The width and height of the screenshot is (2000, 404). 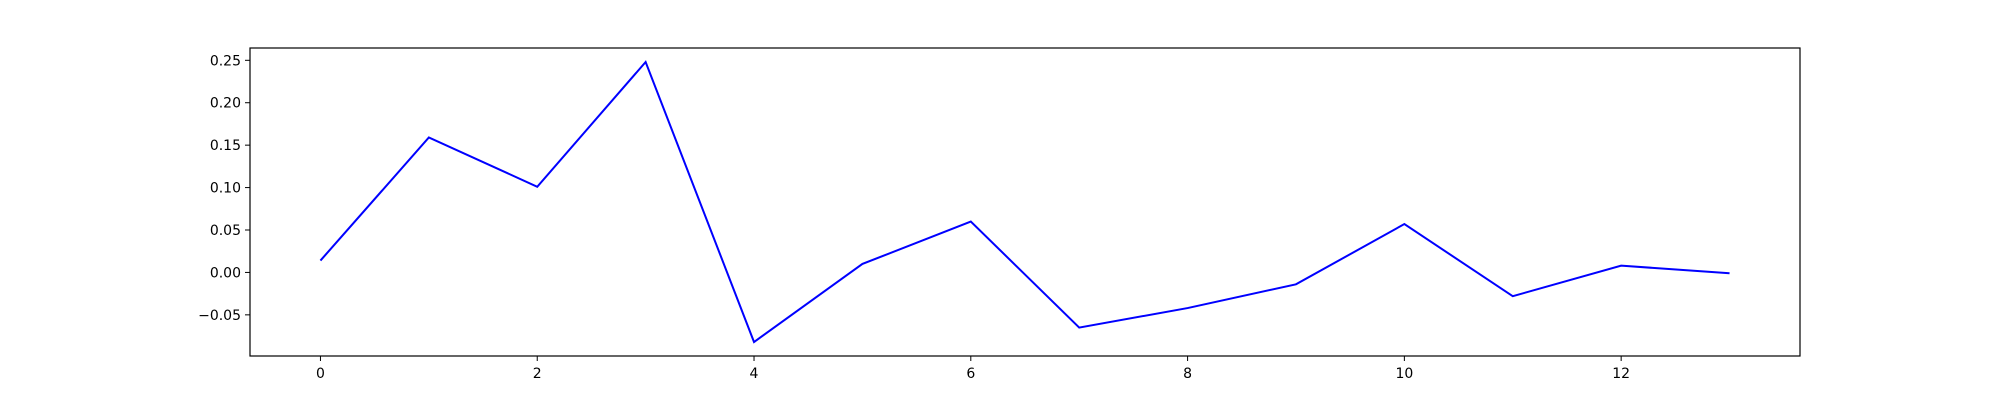 I want to click on y-tick-label: 0.25, so click(x=225, y=61).